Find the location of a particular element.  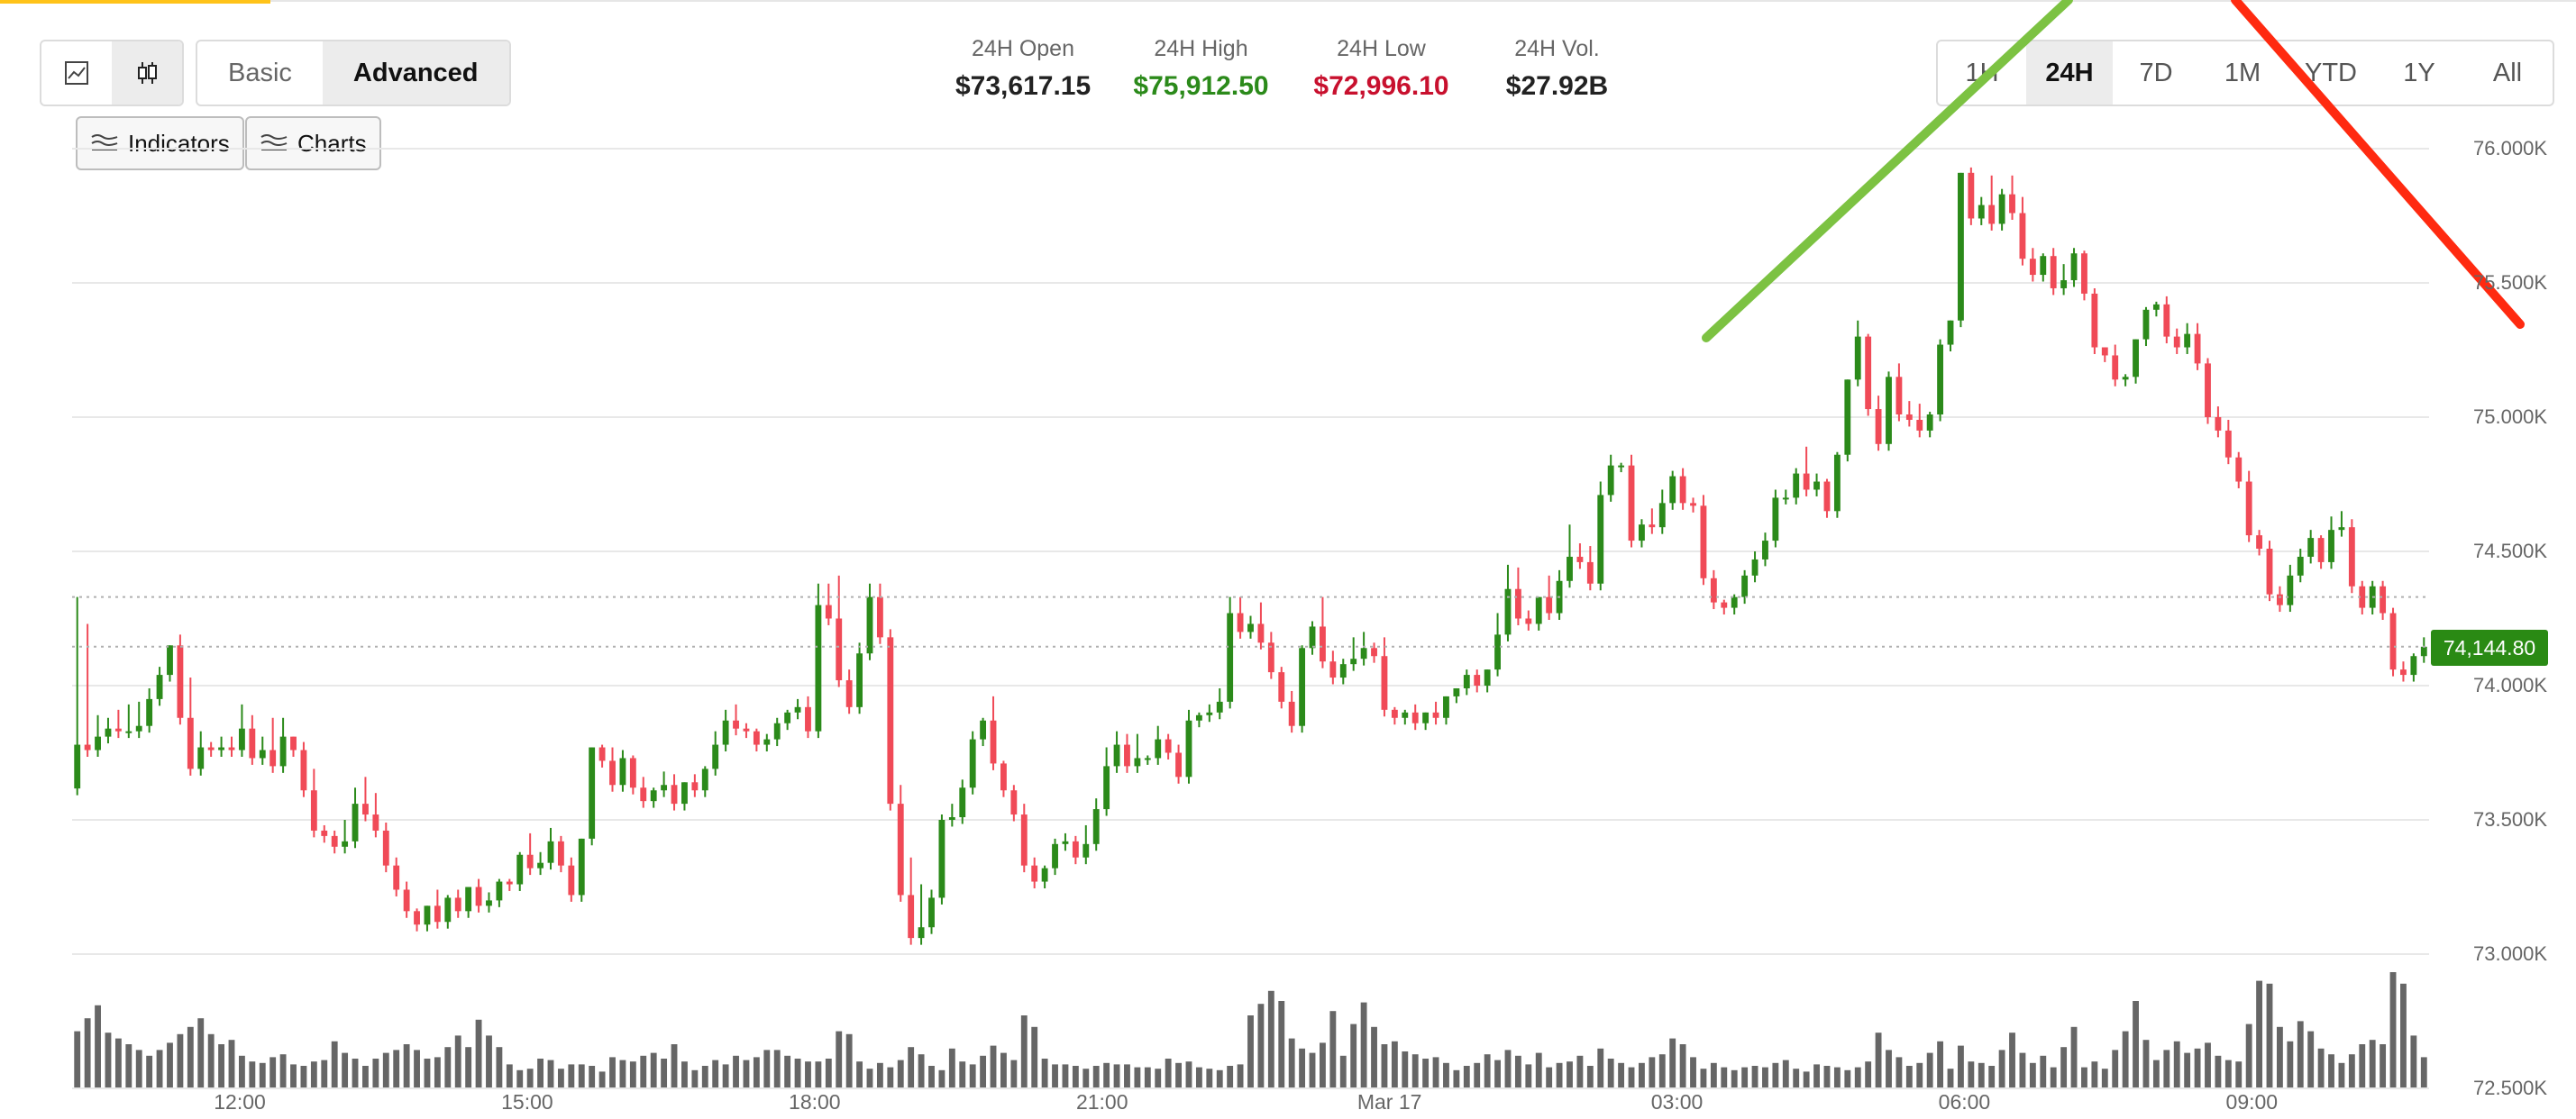

advanced-mode-button: Advanced is located at coordinates (415, 73).